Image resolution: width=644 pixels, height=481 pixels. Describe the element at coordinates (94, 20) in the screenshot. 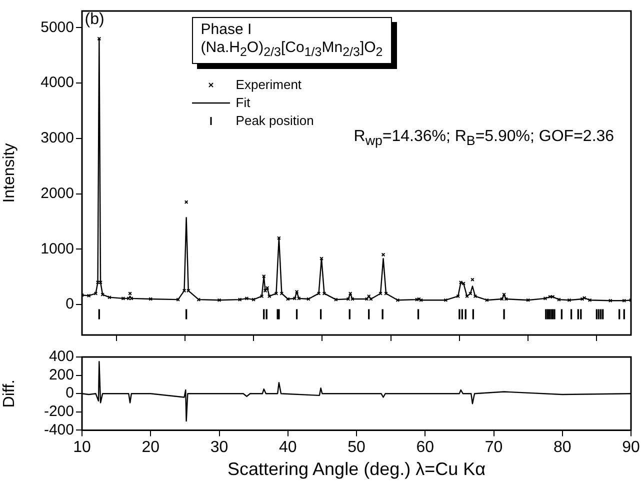

I see `annotation: (b)` at that location.